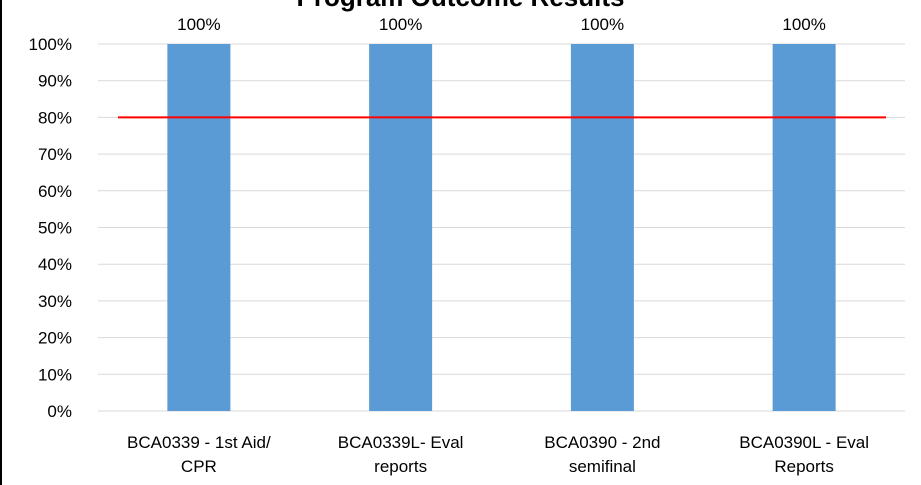 The width and height of the screenshot is (921, 485). What do you see at coordinates (55, 228) in the screenshot?
I see `y-tick-label: 50%` at bounding box center [55, 228].